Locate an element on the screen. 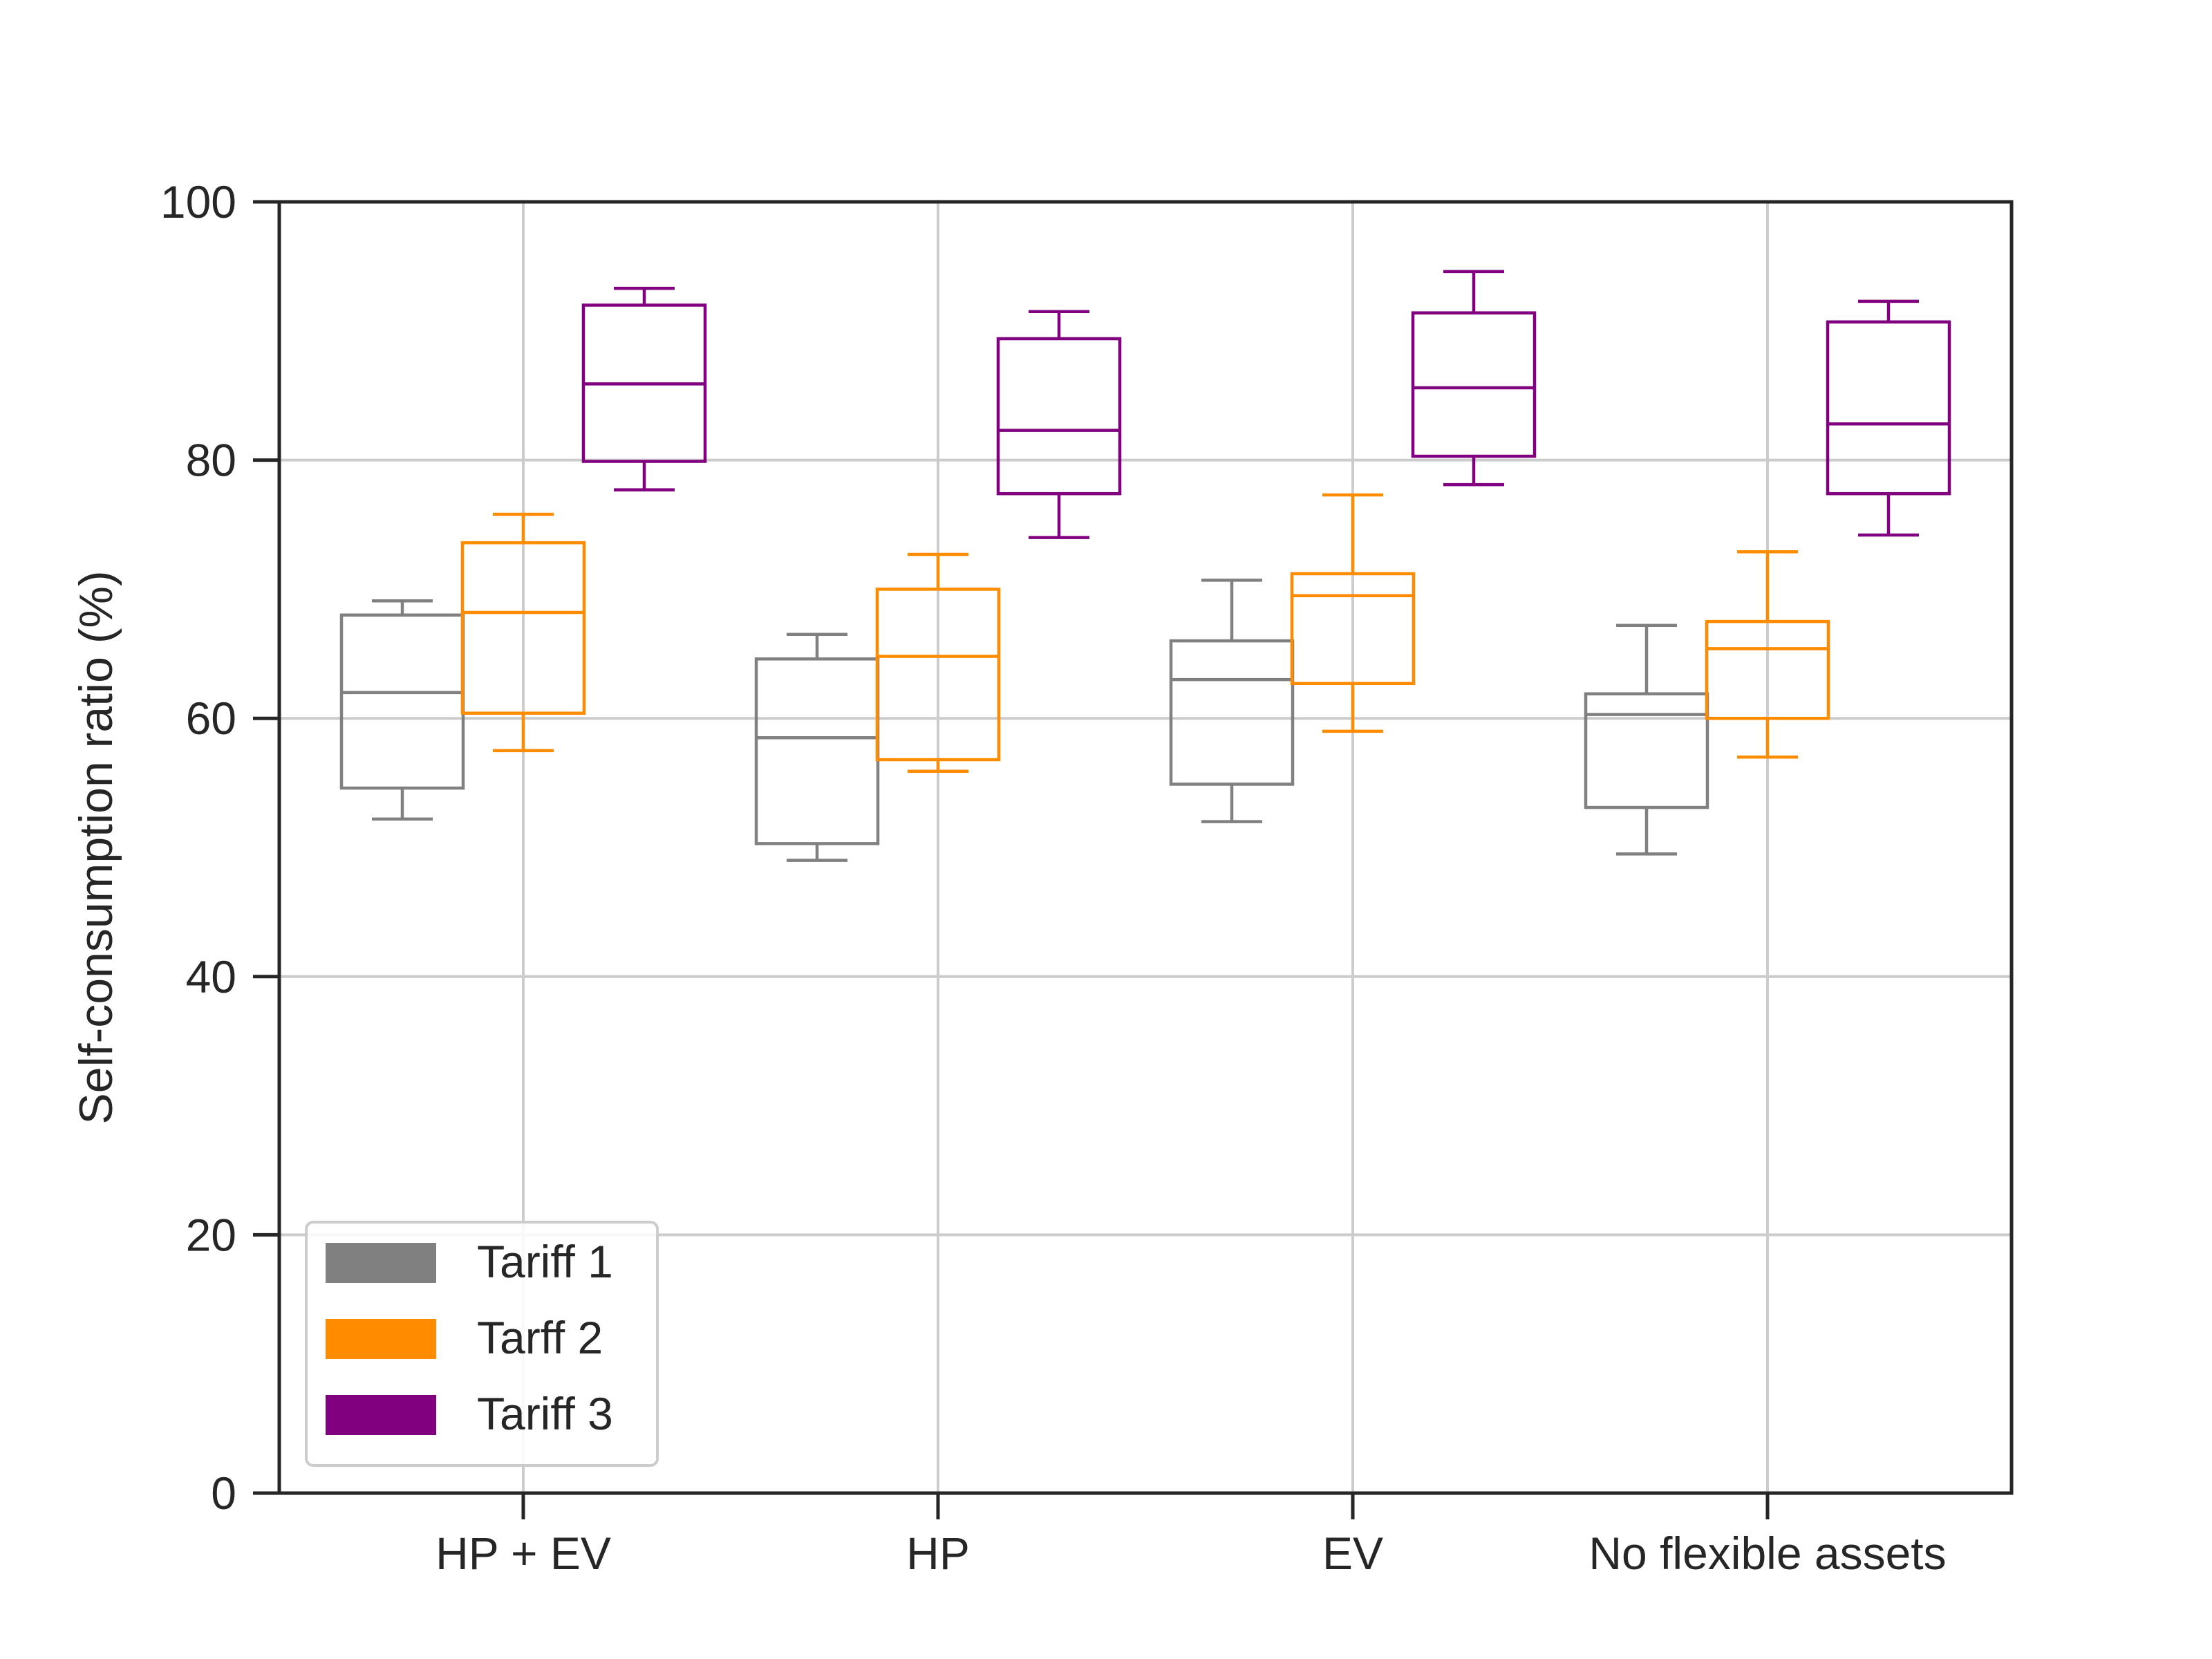 This screenshot has width=2212, height=1659. x-tick-label: No flexible assets is located at coordinates (1767, 1554).